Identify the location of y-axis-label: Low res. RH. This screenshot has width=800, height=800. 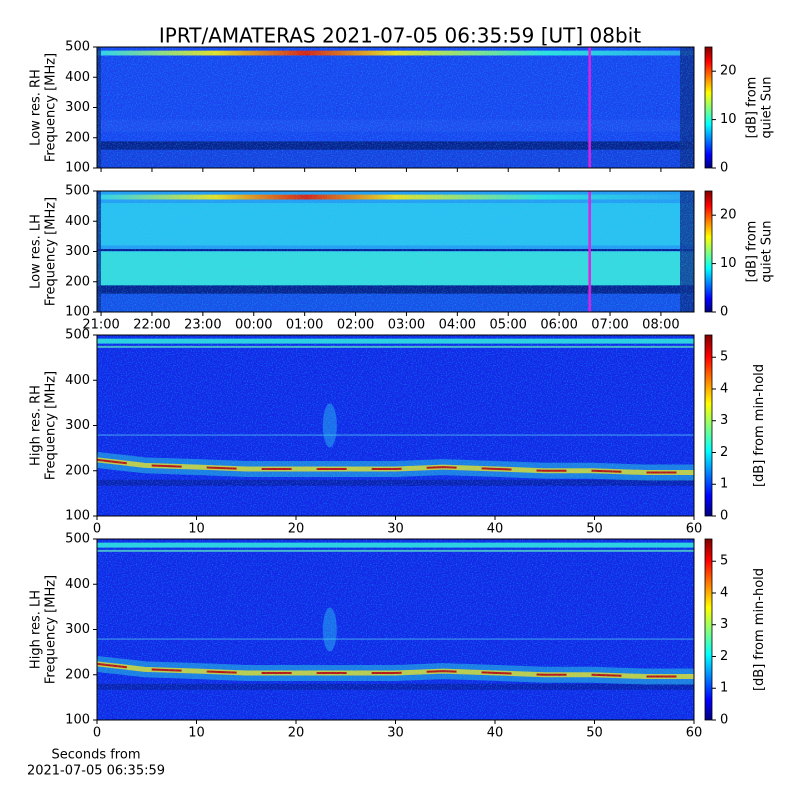
(36, 107).